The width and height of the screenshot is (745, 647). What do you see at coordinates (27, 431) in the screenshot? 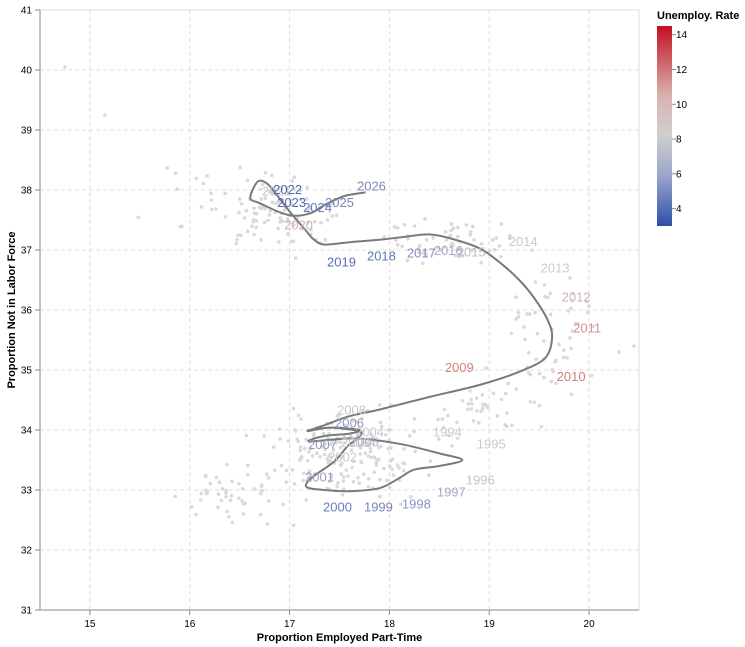
I see `y-tick-label: 34` at bounding box center [27, 431].